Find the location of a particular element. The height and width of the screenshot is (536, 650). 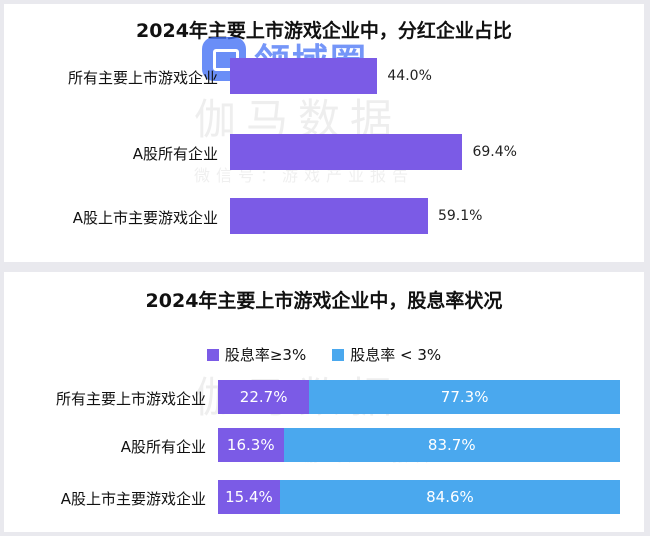

data-label: 44.0% is located at coordinates (409, 76).